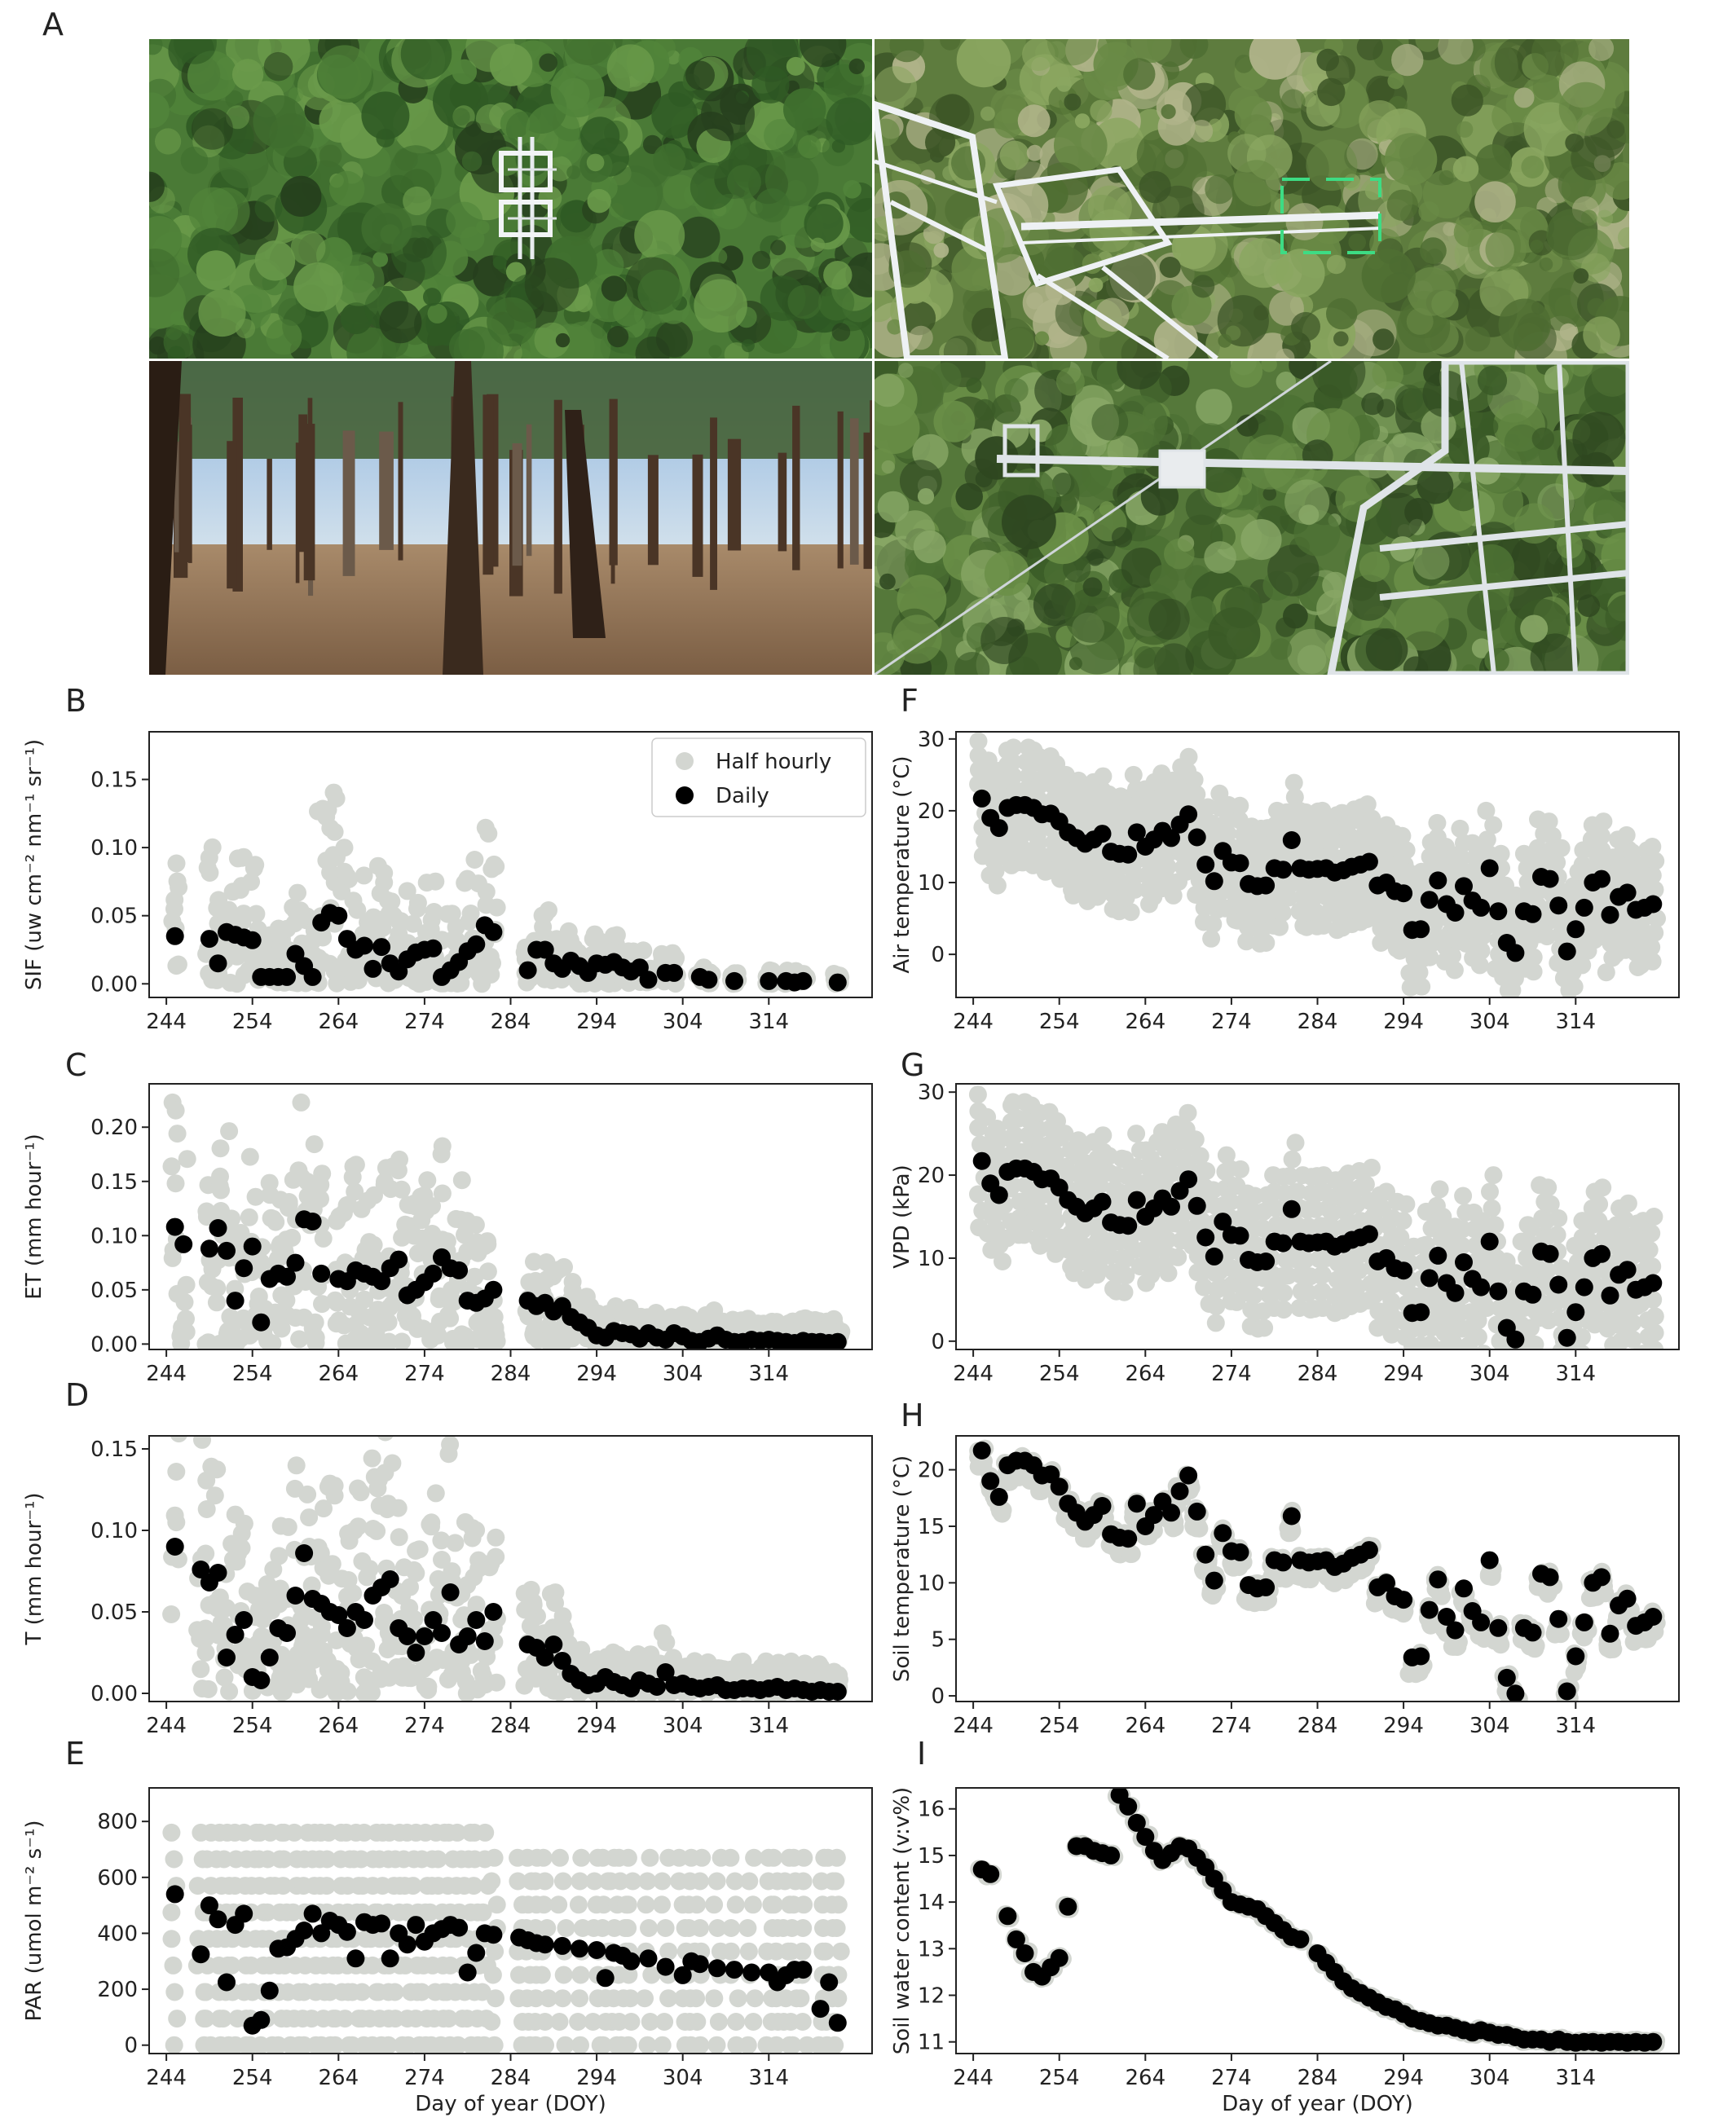 This screenshot has height=2122, width=1736. I want to click on y-tick-label: 800, so click(117, 1822).